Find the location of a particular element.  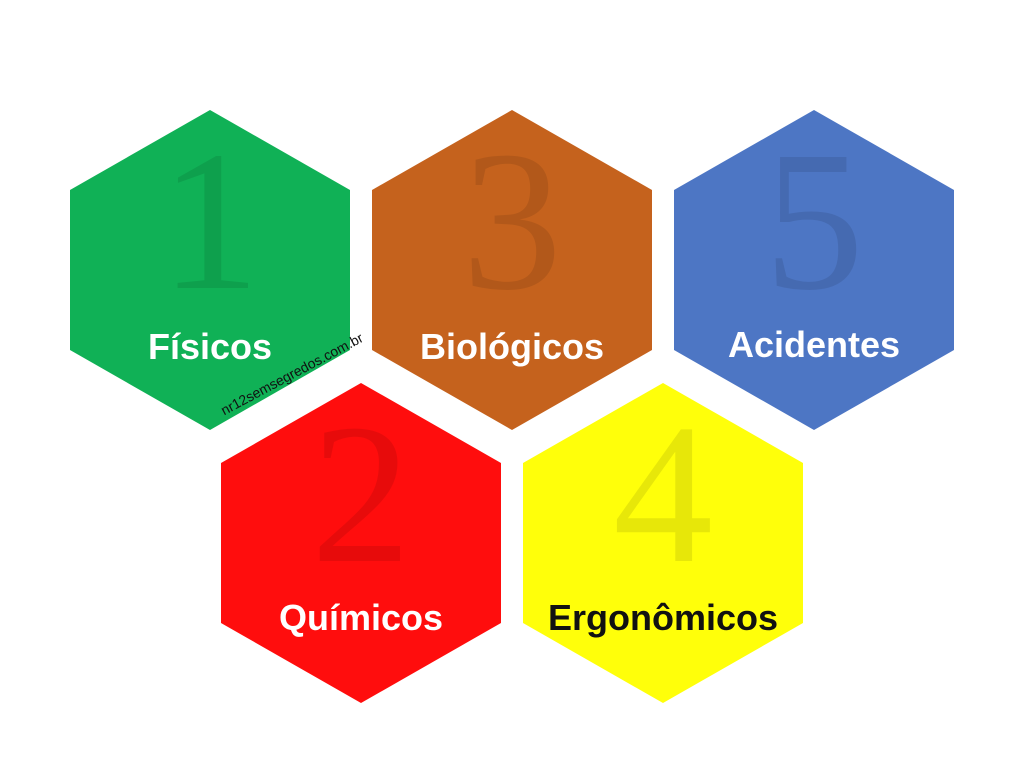

hexagon-label: Químicos is located at coordinates (361, 617).